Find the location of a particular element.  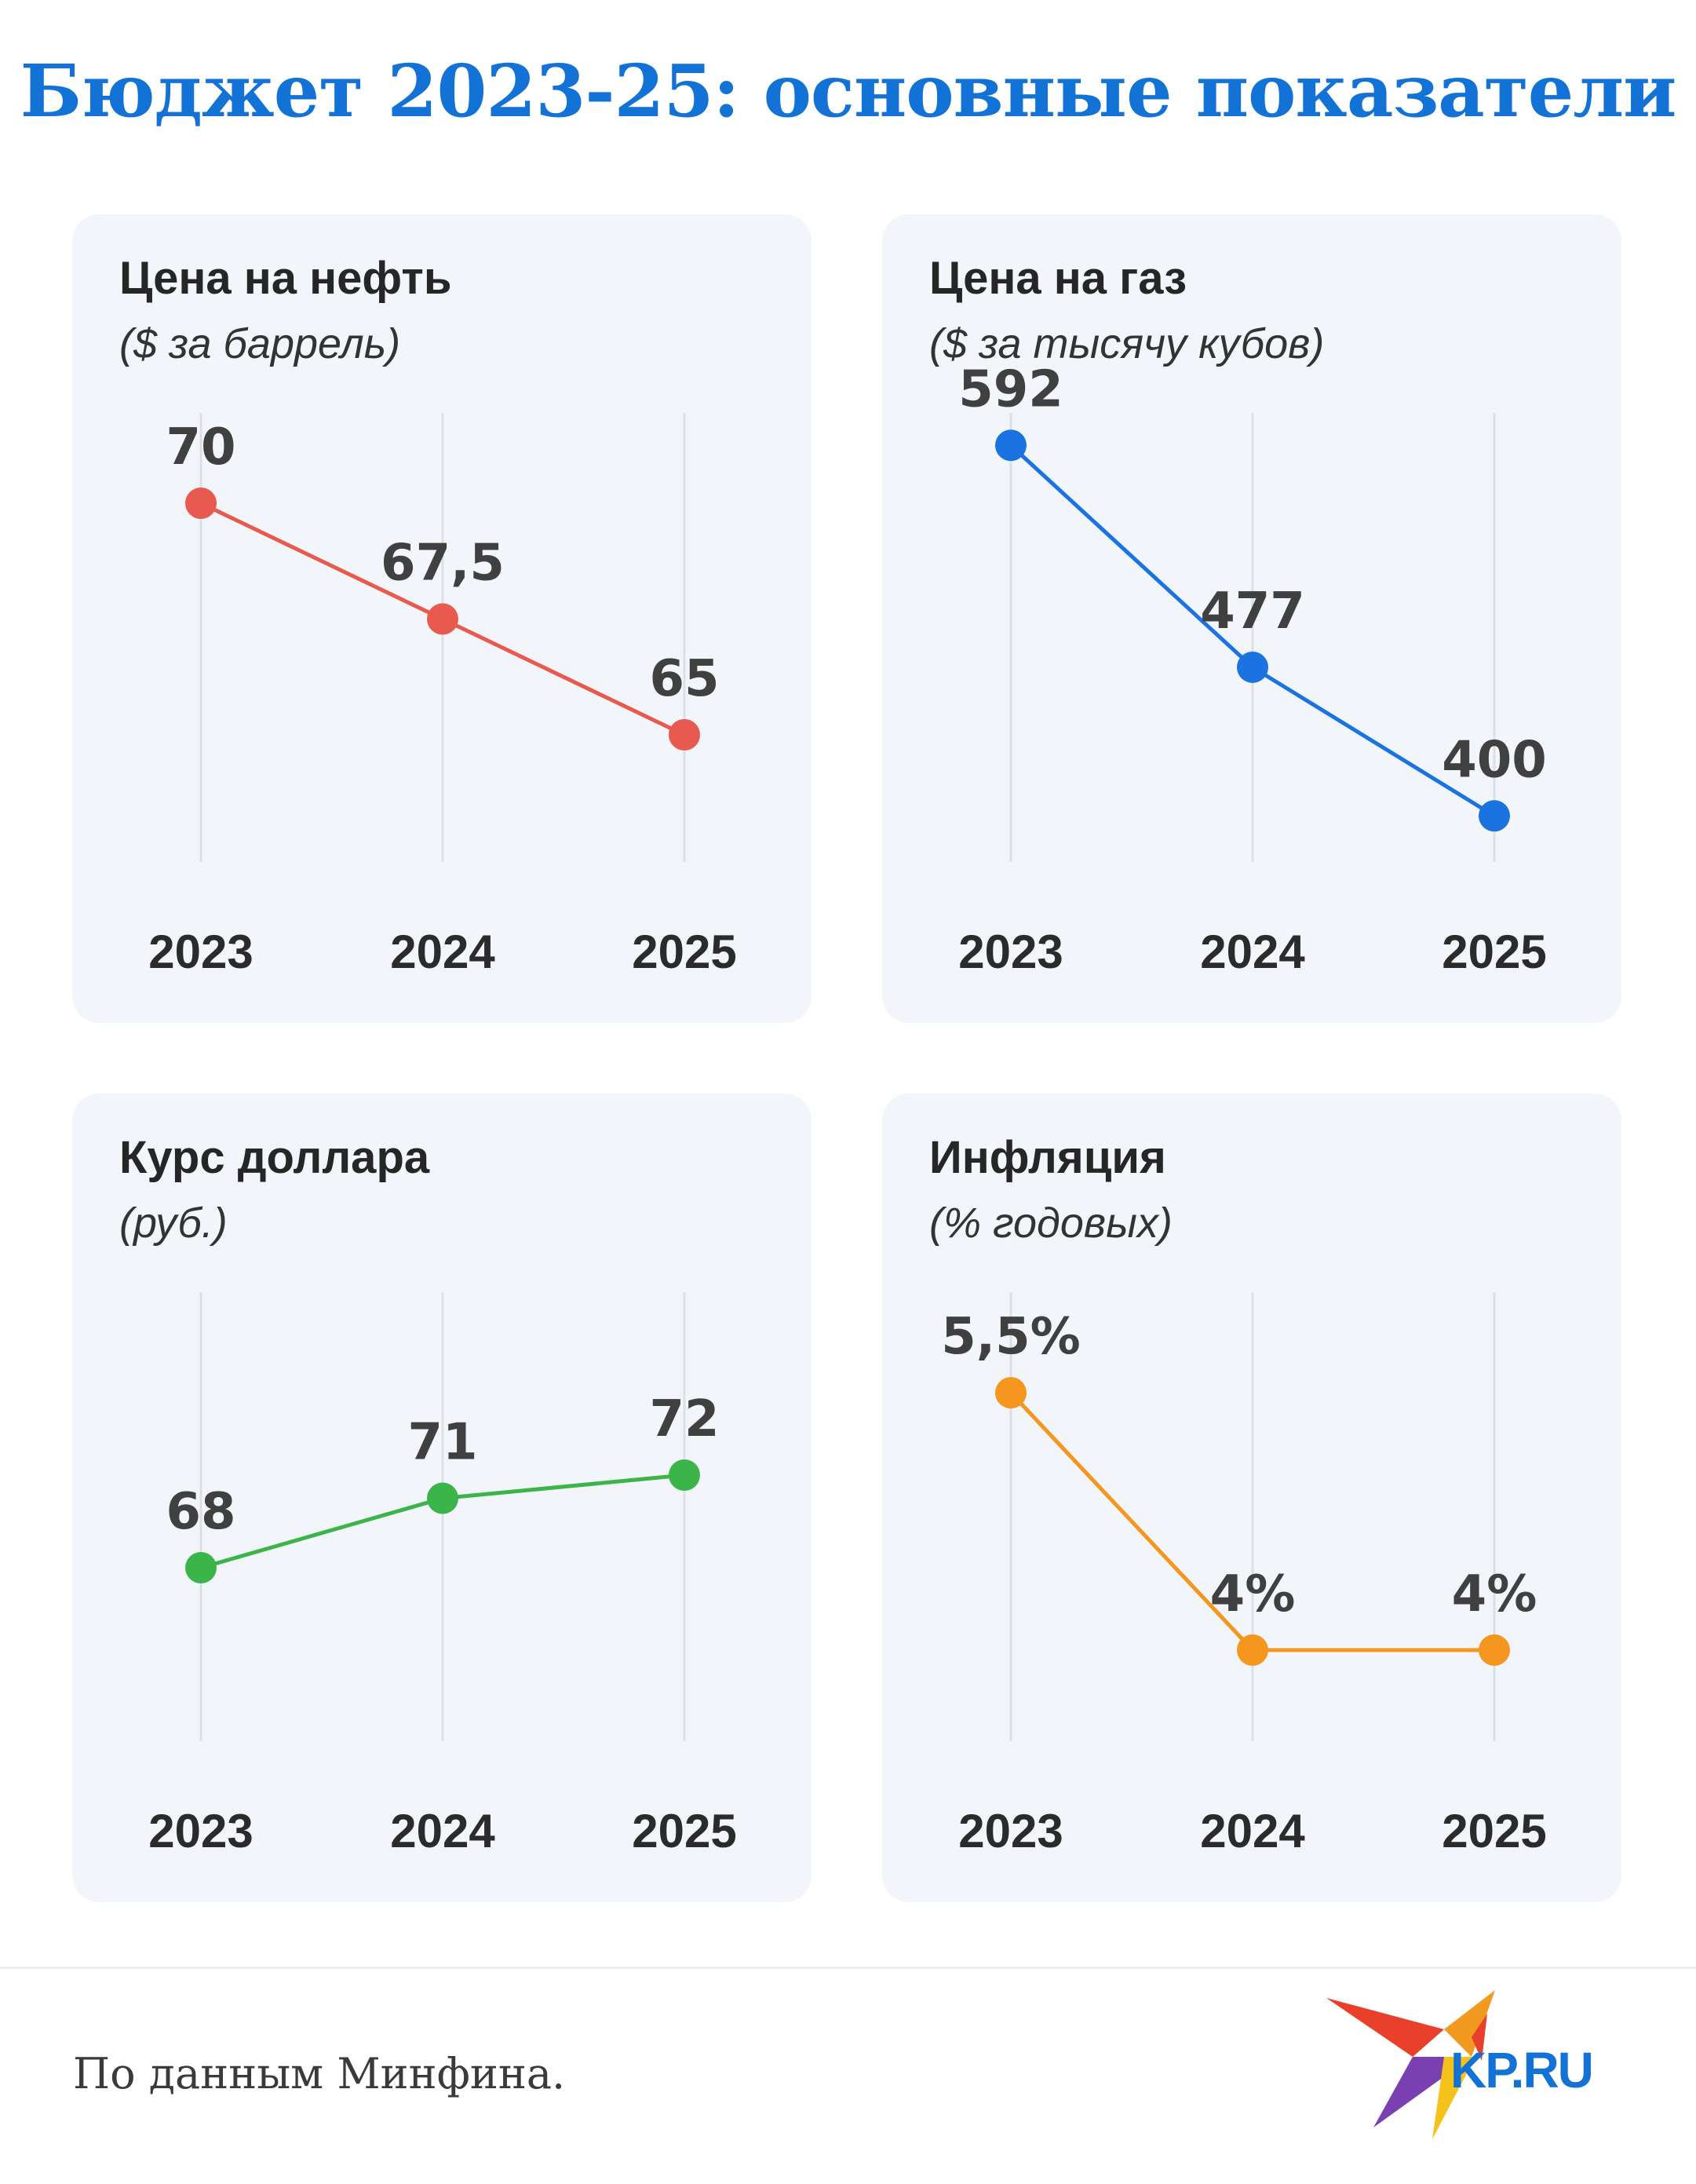

chart-subtitle: ($ за тысячу кубов) is located at coordinates (1127, 343).